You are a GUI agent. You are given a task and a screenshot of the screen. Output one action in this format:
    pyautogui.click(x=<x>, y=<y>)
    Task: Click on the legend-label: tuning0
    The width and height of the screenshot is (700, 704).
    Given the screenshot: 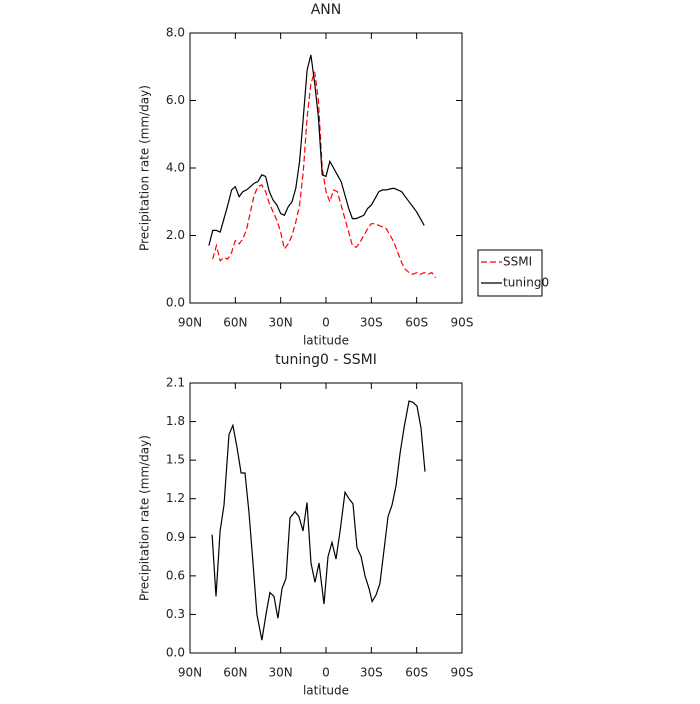 What is the action you would take?
    pyautogui.click(x=526, y=283)
    